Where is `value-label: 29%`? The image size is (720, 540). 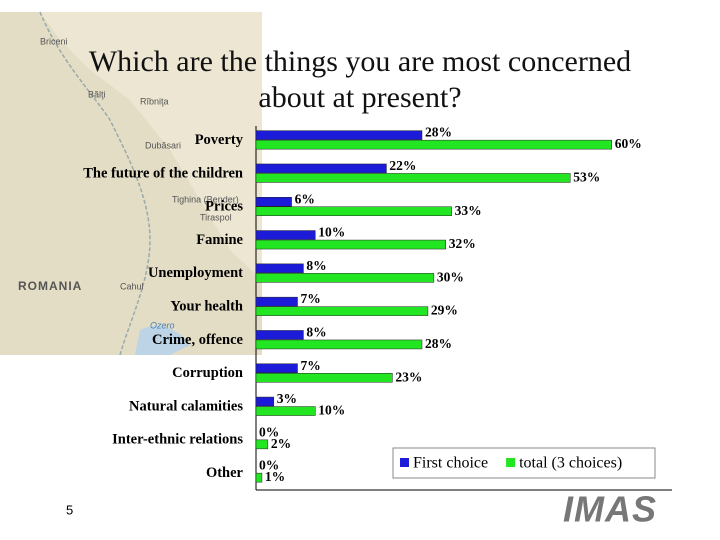
value-label: 29% is located at coordinates (444, 310).